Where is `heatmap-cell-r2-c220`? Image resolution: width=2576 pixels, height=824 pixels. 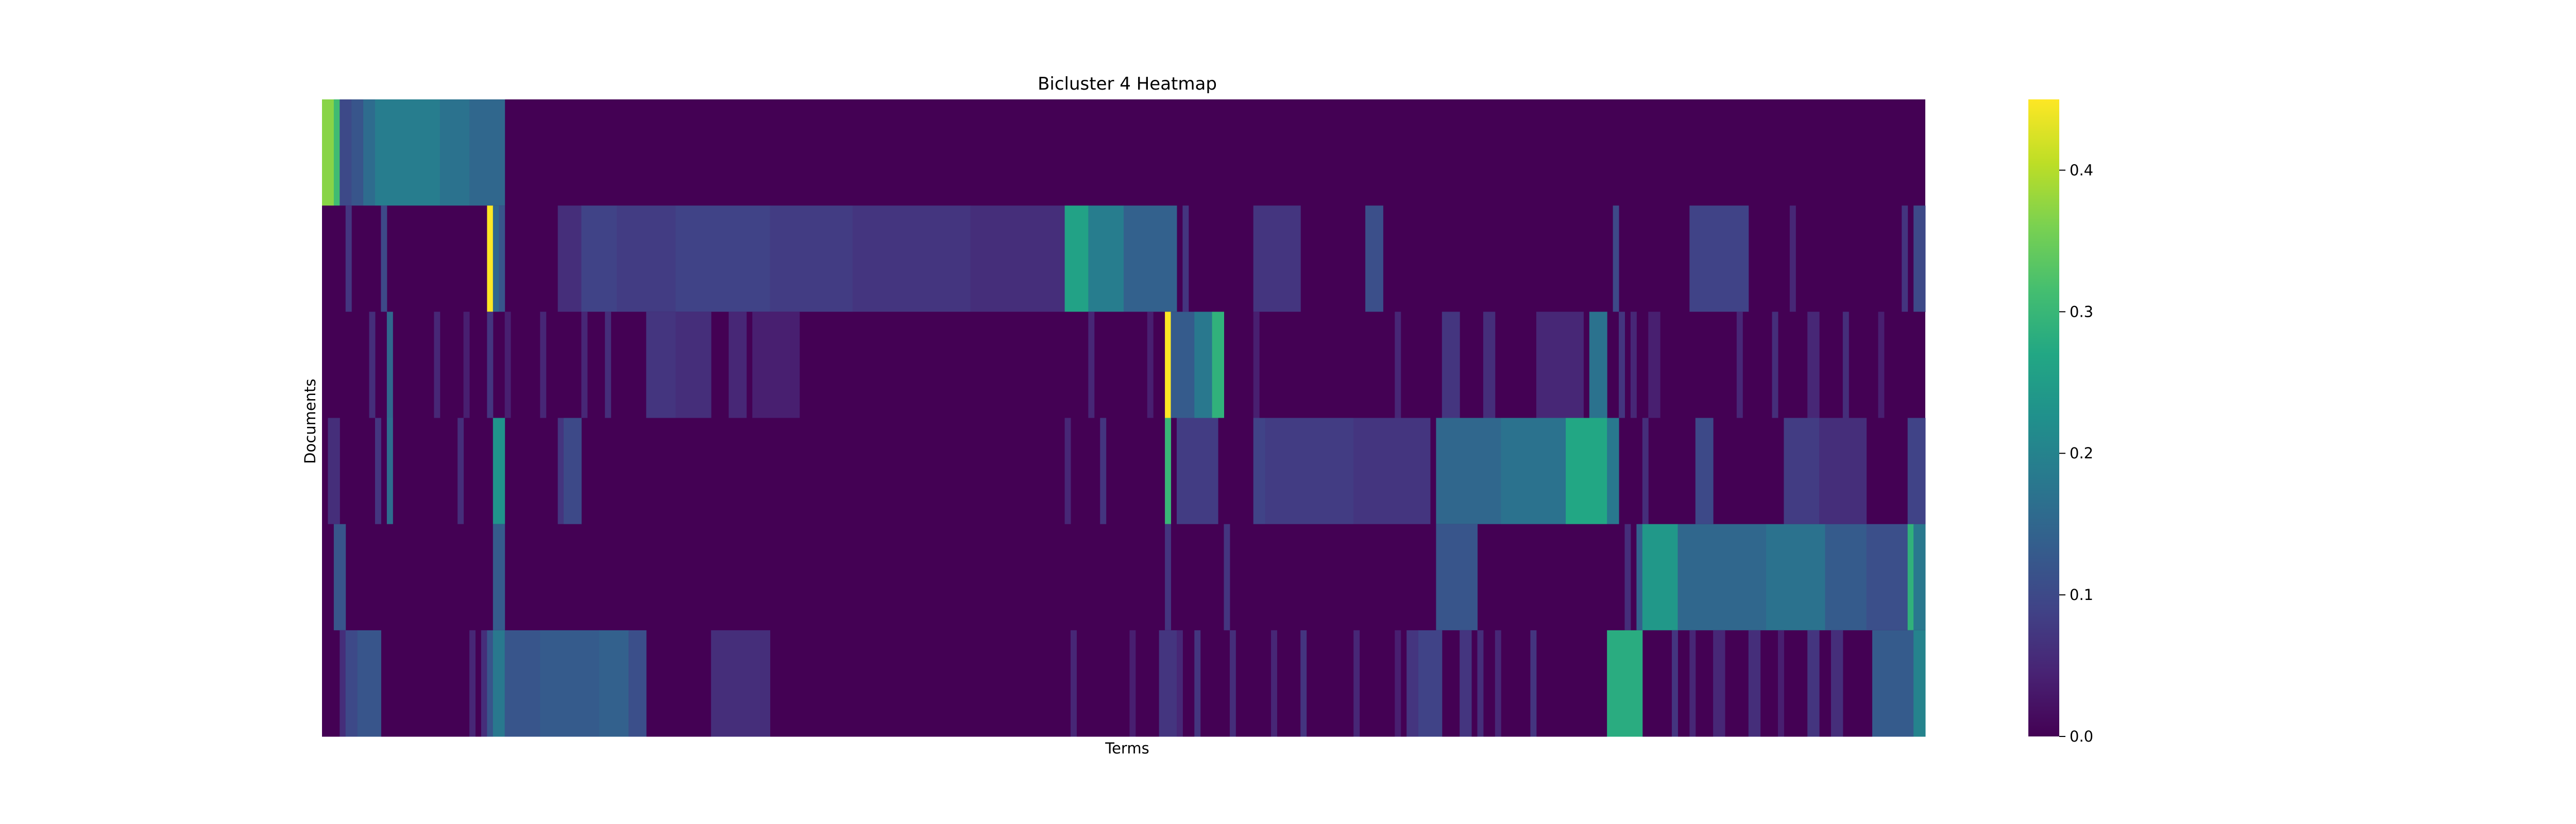 heatmap-cell-r2-c220 is located at coordinates (1622, 365).